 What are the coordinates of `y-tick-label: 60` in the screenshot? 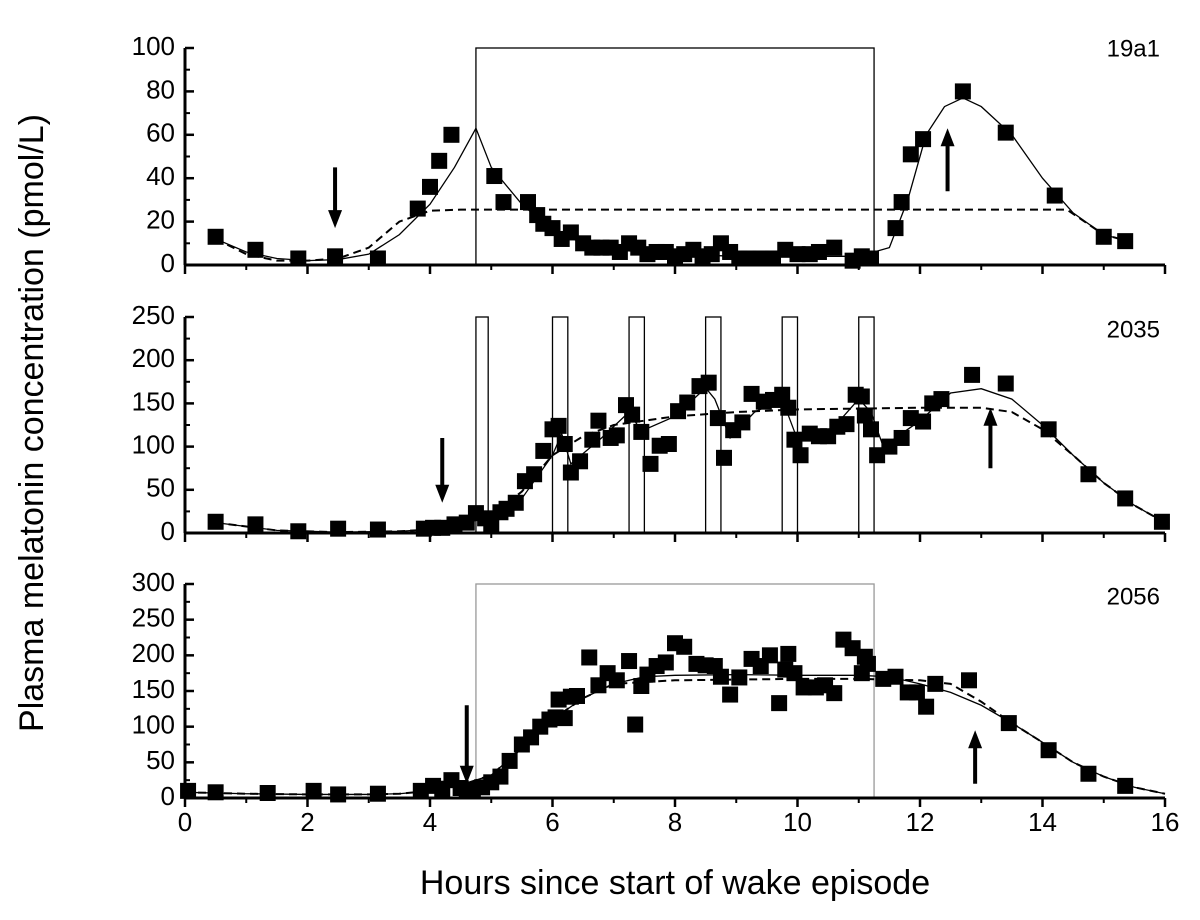 It's located at (160, 133).